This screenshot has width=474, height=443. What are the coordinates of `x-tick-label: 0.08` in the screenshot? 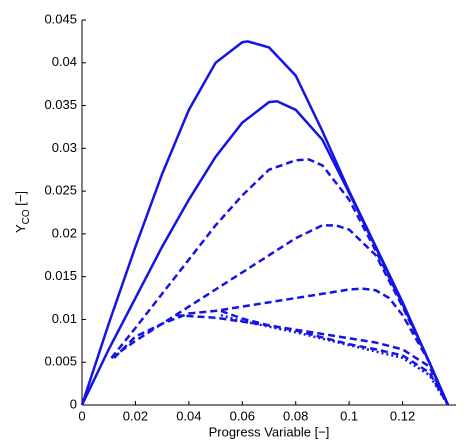 It's located at (295, 415).